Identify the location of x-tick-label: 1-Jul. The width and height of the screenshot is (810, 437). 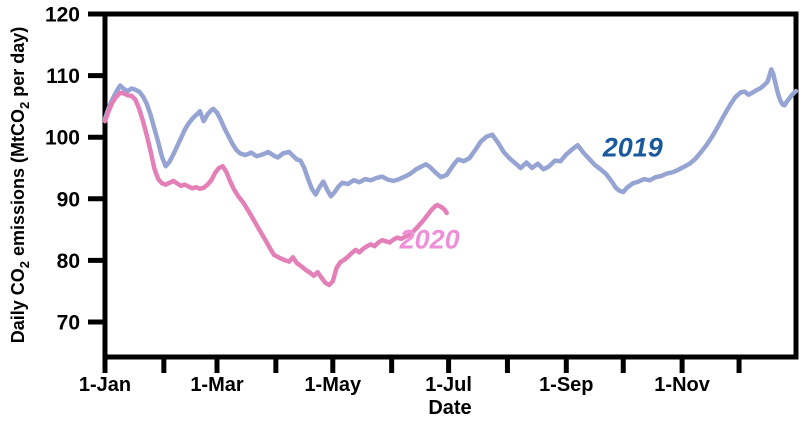
(448, 385).